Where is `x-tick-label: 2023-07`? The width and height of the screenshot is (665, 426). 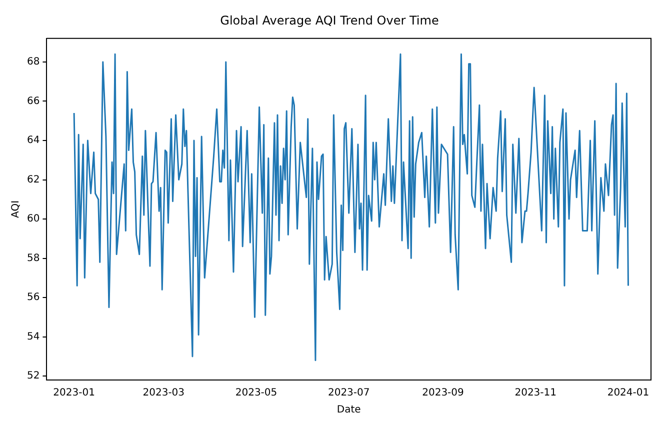 x-tick-label: 2023-07 is located at coordinates (349, 393).